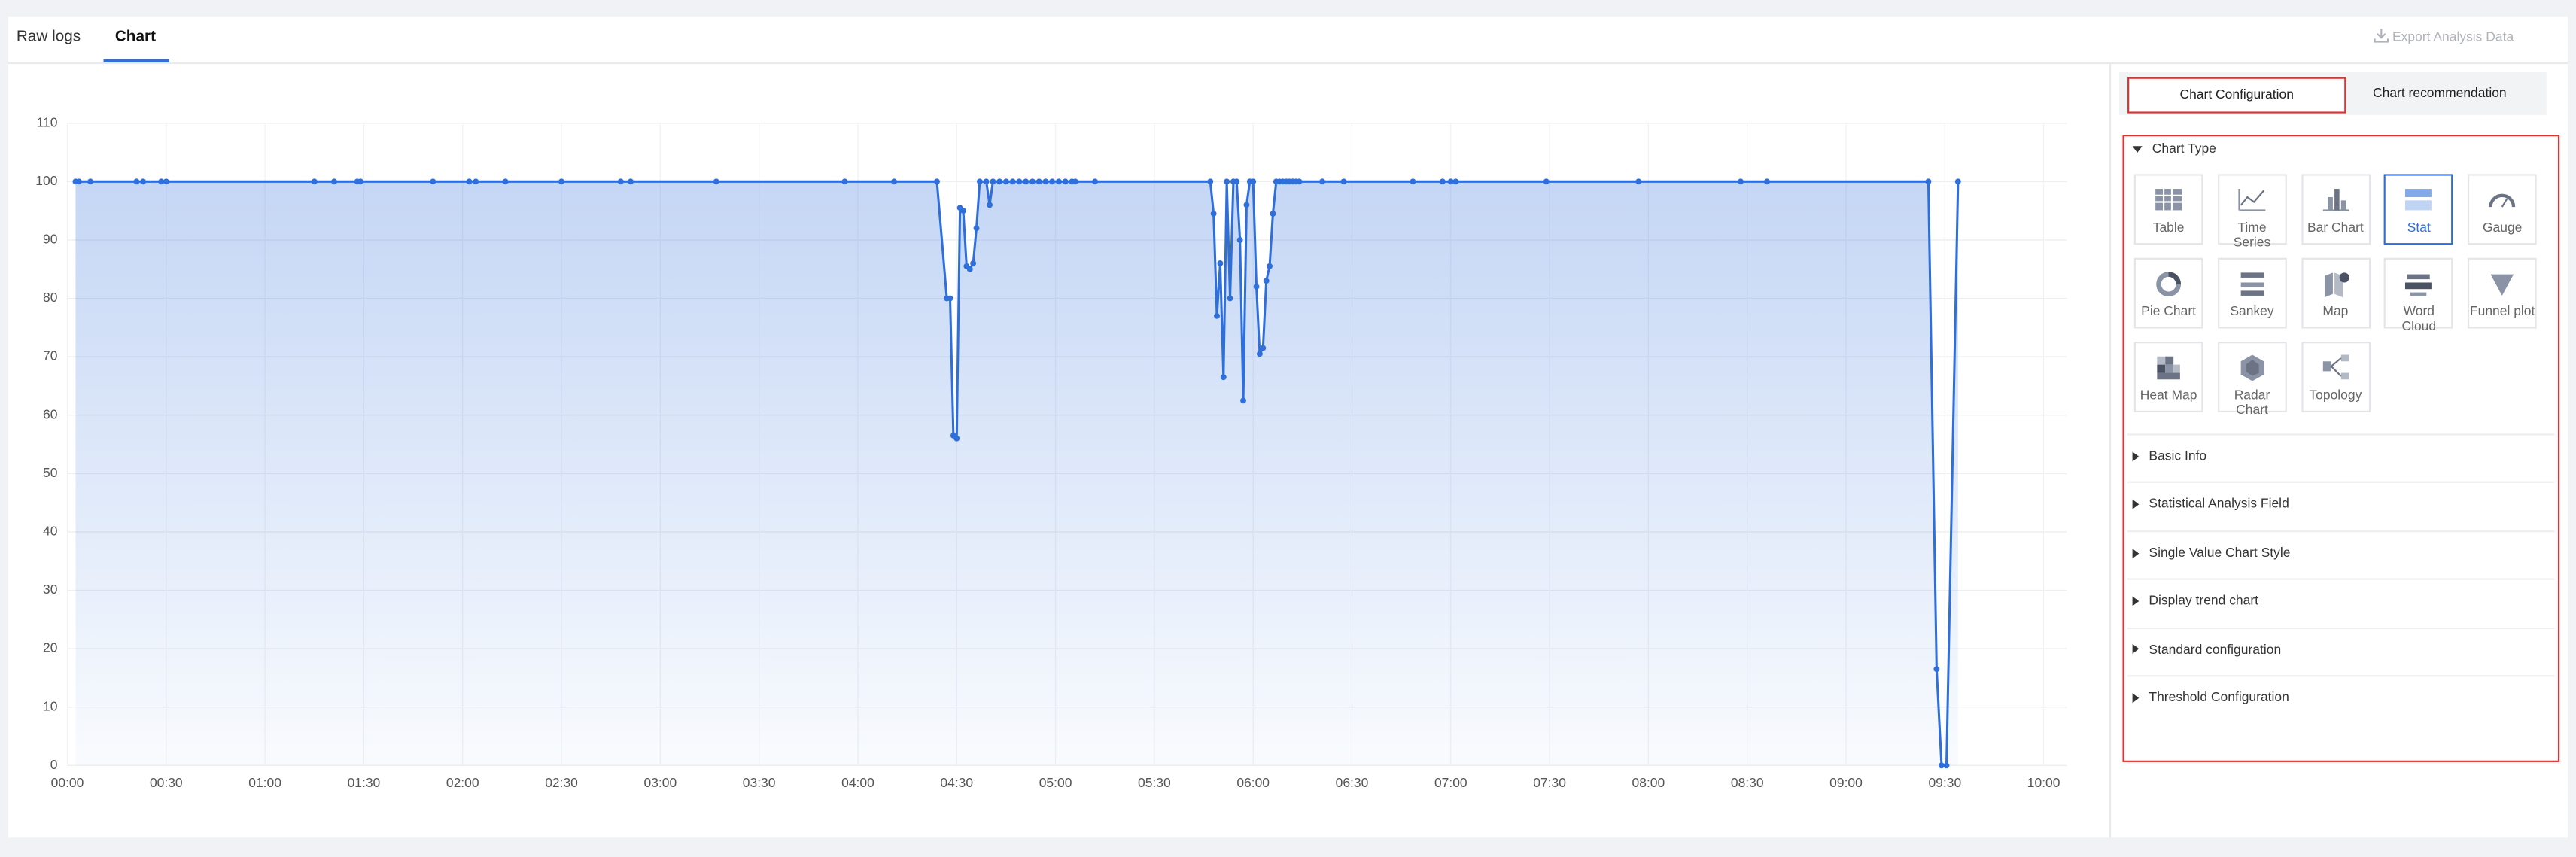 This screenshot has width=2576, height=857. I want to click on option-label: Bar Chart, so click(2335, 228).